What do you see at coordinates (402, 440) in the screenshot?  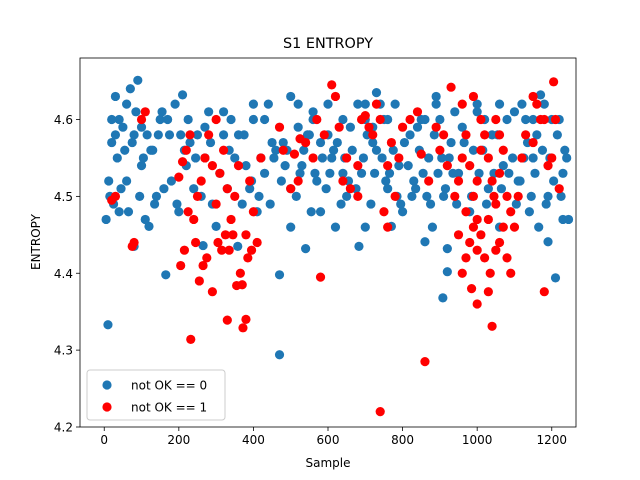 I see `x-tick-label: 800` at bounding box center [402, 440].